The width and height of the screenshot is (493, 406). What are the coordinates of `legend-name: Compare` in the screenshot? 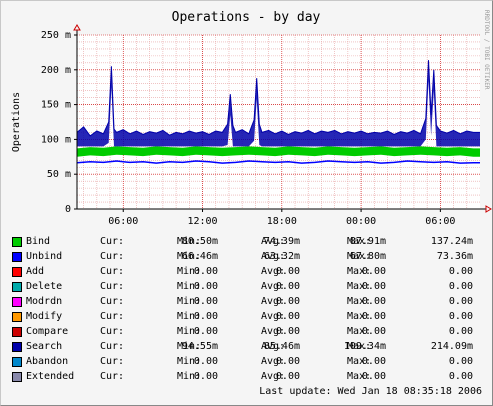 It's located at (47, 331).